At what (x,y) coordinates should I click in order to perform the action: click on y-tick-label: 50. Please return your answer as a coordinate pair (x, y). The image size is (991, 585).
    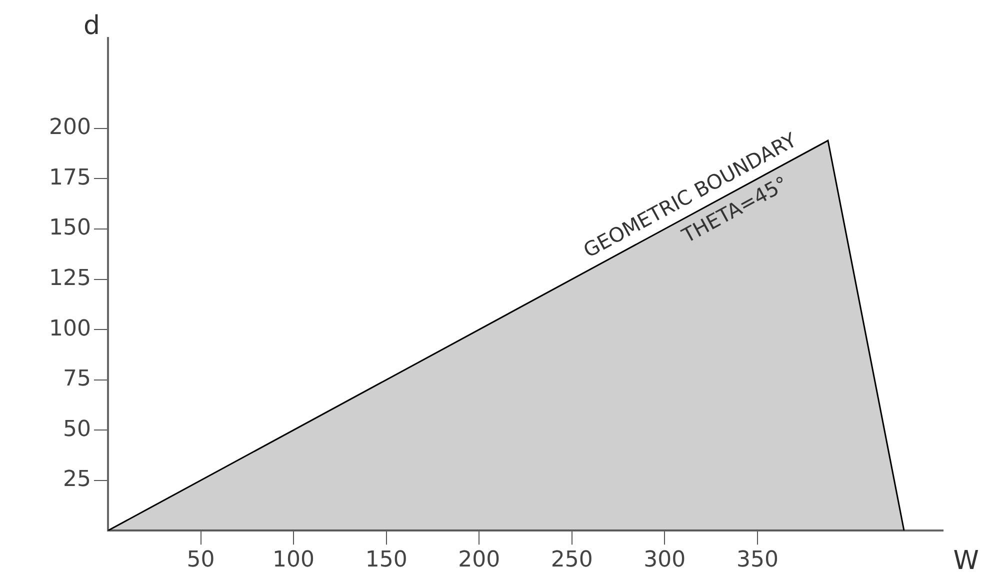
    Looking at the image, I should click on (77, 429).